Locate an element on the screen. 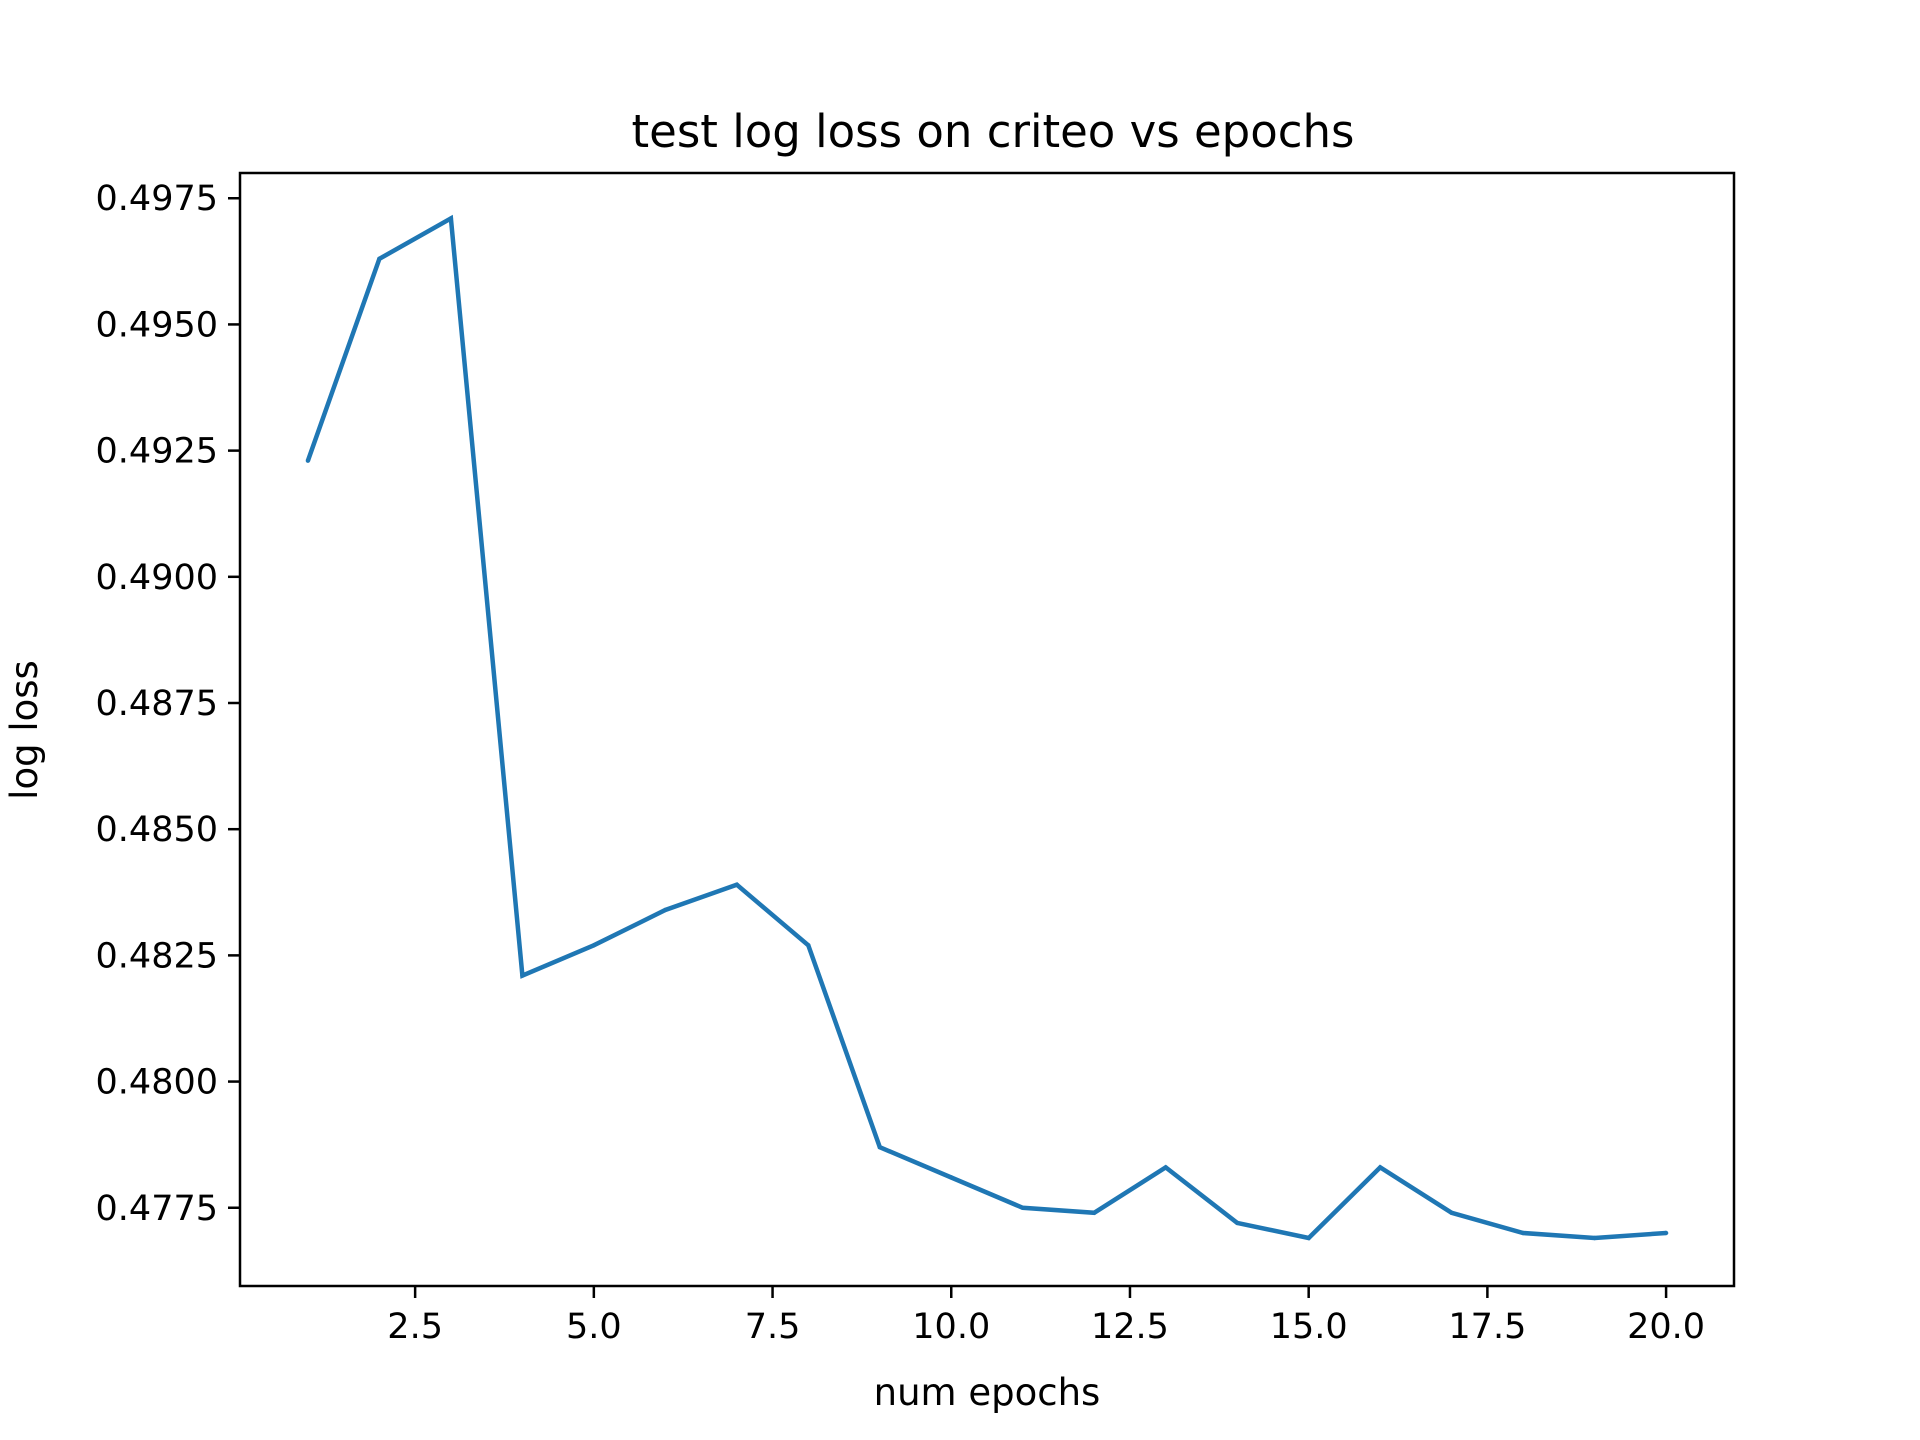 The image size is (1920, 1440). x-tick-label: 10.0 is located at coordinates (951, 1327).